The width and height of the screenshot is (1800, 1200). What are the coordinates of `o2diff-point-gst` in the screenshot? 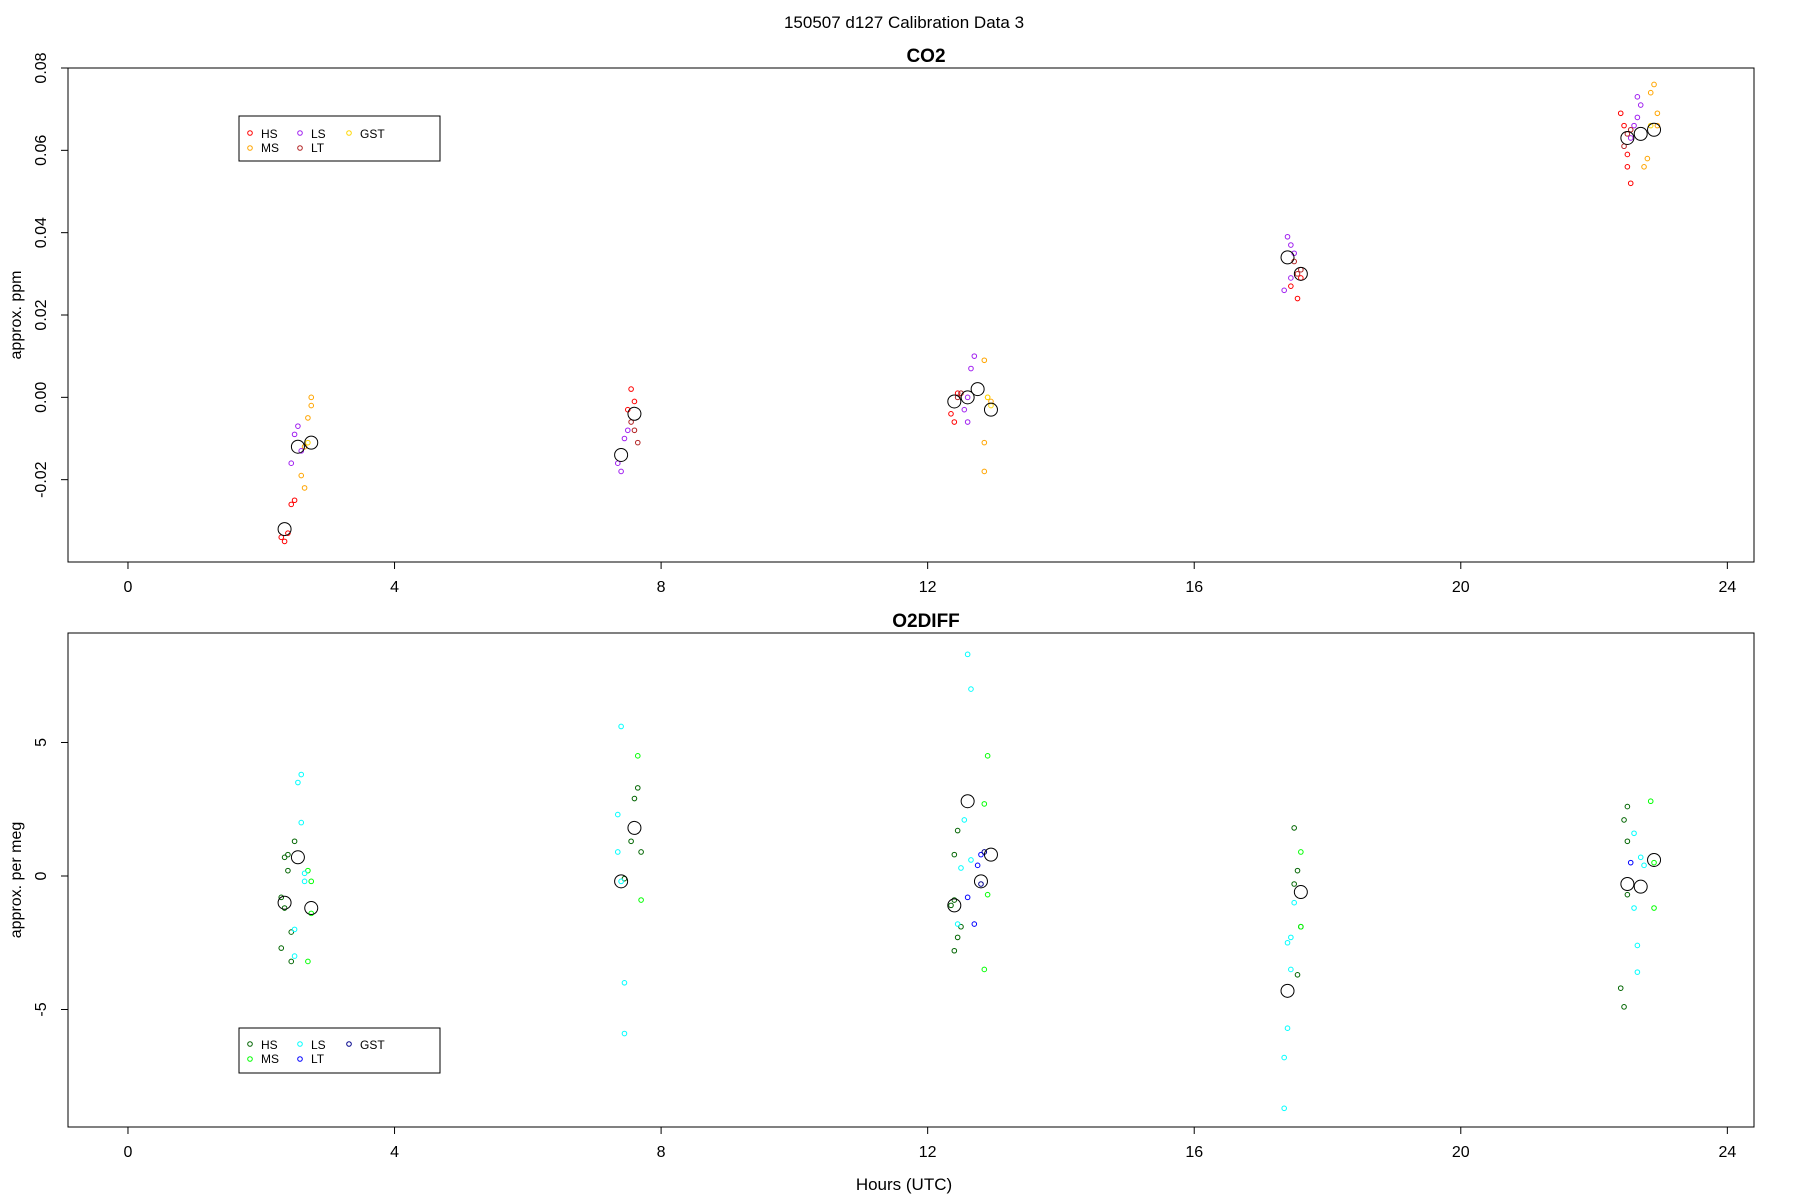 It's located at (981, 884).